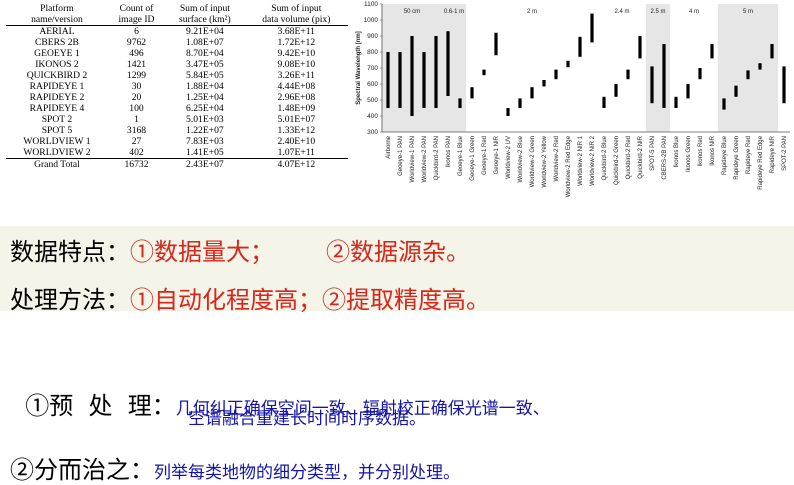  I want to click on table-cell: 1299, so click(136, 75).